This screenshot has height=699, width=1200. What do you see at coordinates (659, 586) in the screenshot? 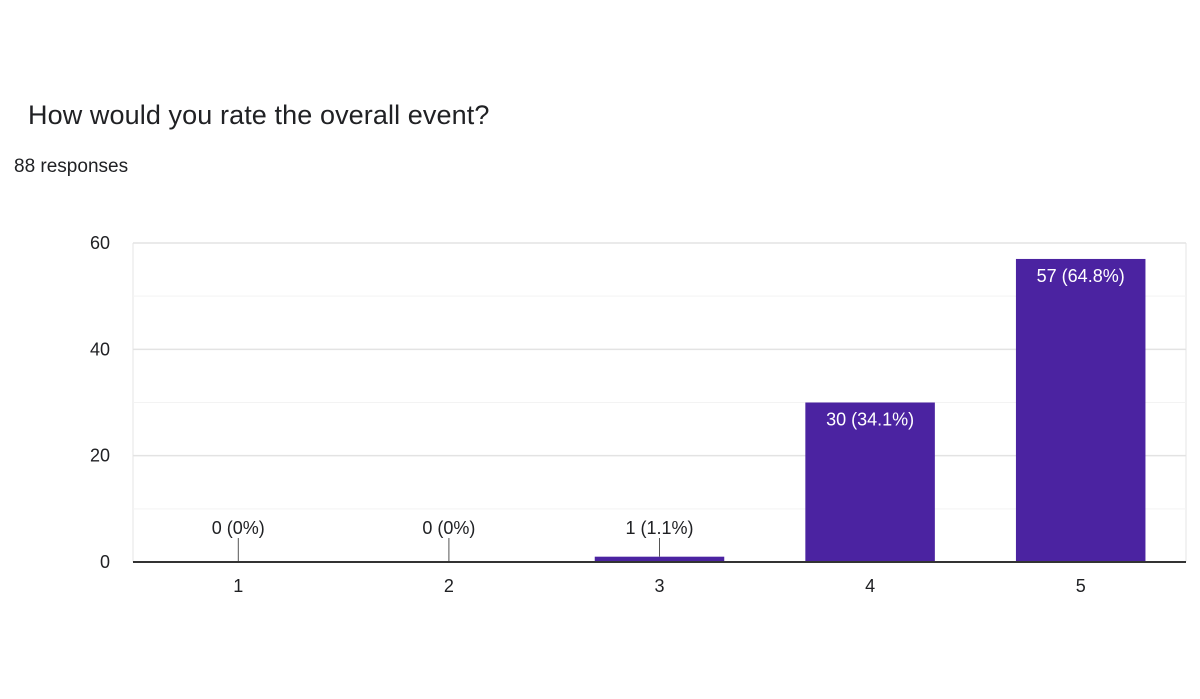
I see `x-tick-label: 3` at bounding box center [659, 586].